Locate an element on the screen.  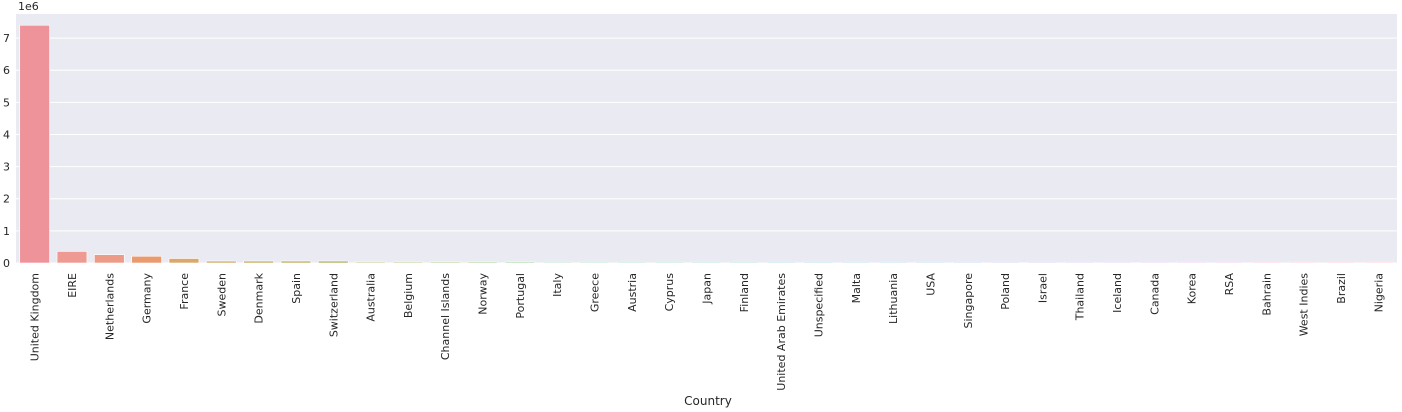
x-tick-label: RSA is located at coordinates (1229, 284).